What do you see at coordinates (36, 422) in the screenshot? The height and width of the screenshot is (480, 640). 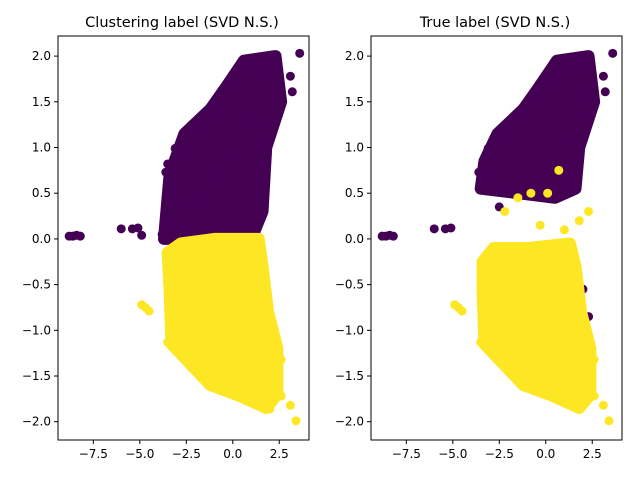 I see `y-tick-label: −2.0` at bounding box center [36, 422].